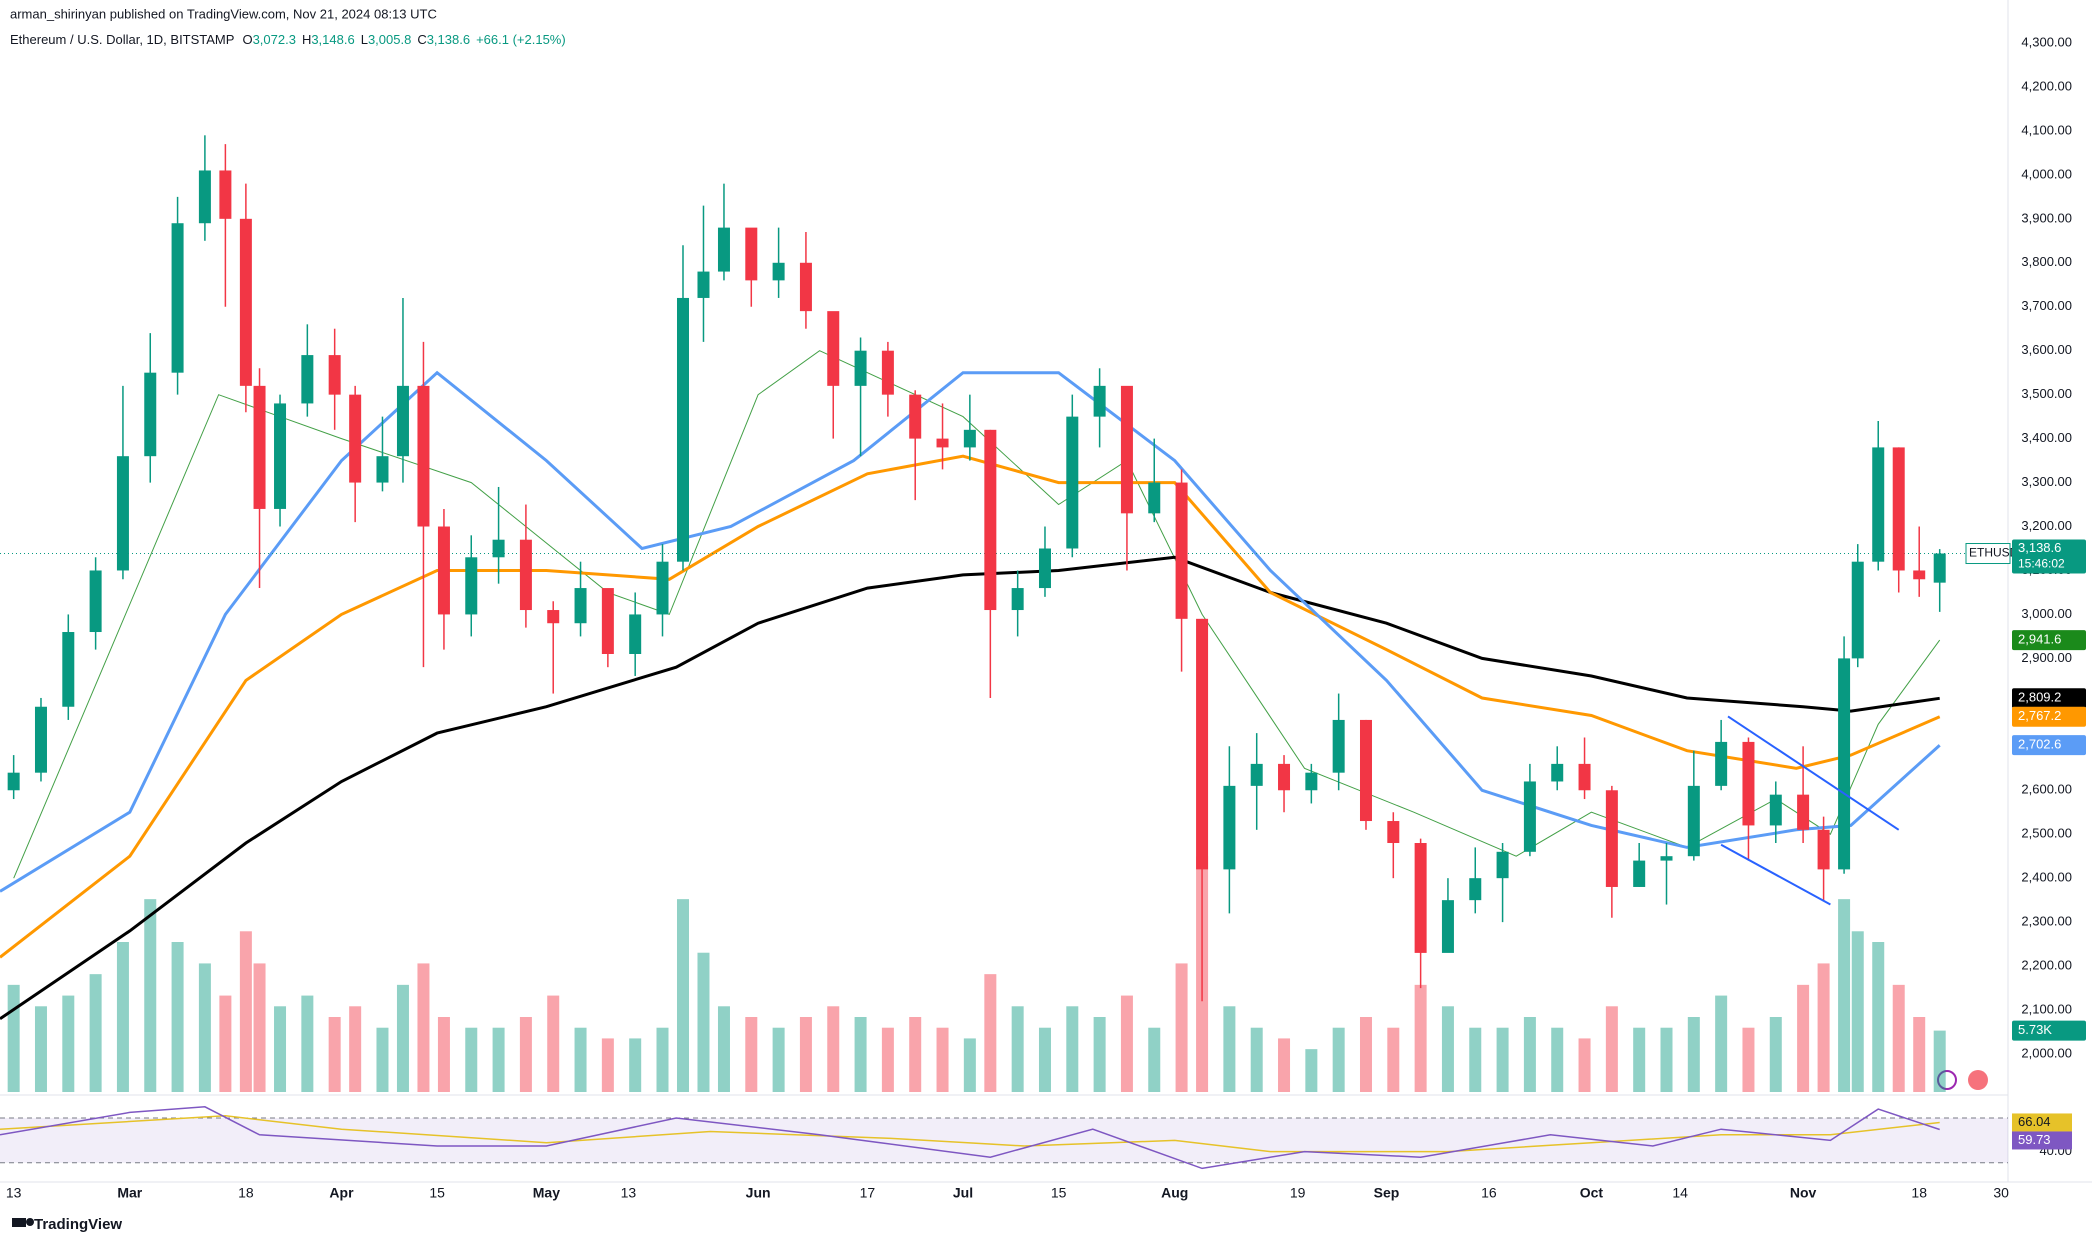  I want to click on x-tick-label: Mar, so click(129, 1193).